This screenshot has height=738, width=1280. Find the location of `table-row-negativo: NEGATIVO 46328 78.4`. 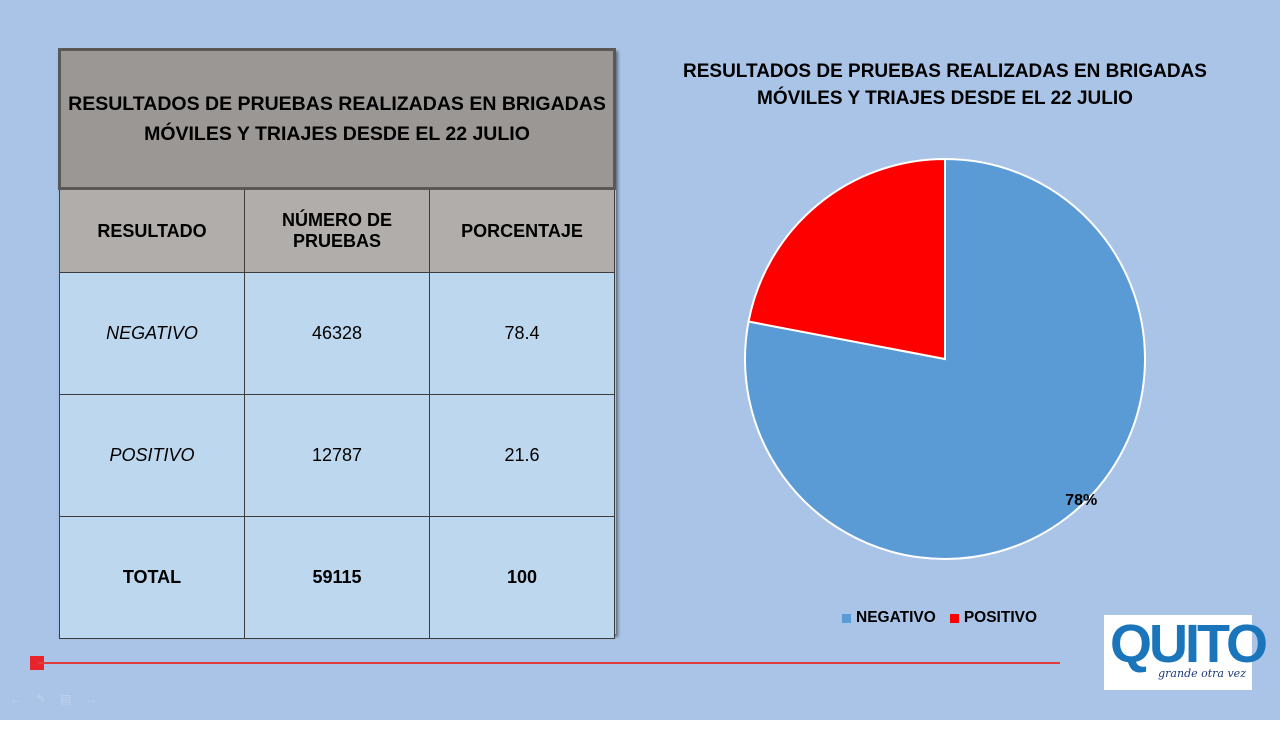

table-row-negativo: NEGATIVO 46328 78.4 is located at coordinates (337, 333).